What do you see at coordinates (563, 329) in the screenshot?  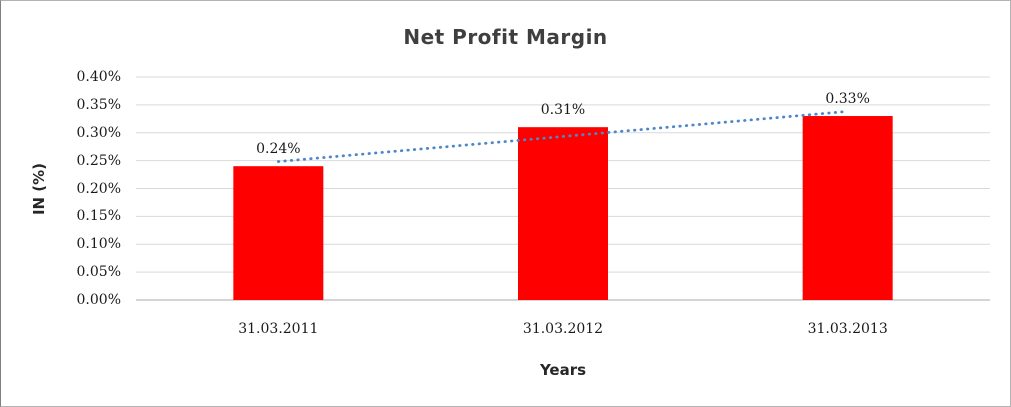 I see `x-tick-label: 31.03.2012` at bounding box center [563, 329].